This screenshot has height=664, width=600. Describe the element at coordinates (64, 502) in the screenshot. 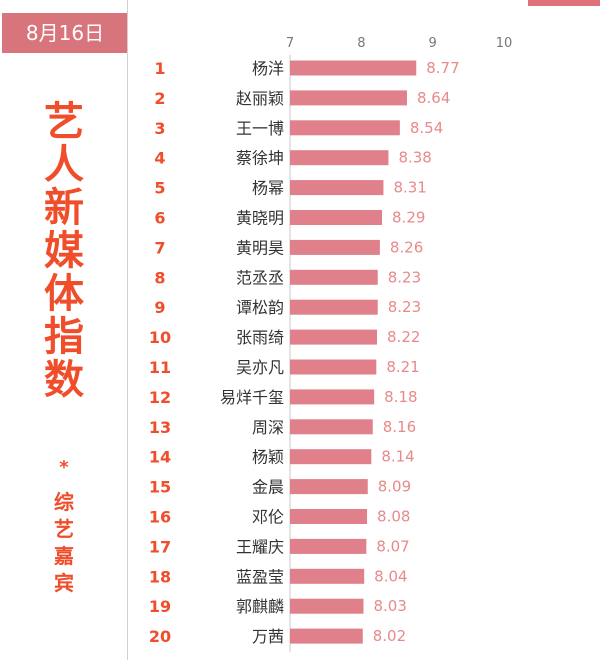

I see `subtitle-char: 综` at that location.